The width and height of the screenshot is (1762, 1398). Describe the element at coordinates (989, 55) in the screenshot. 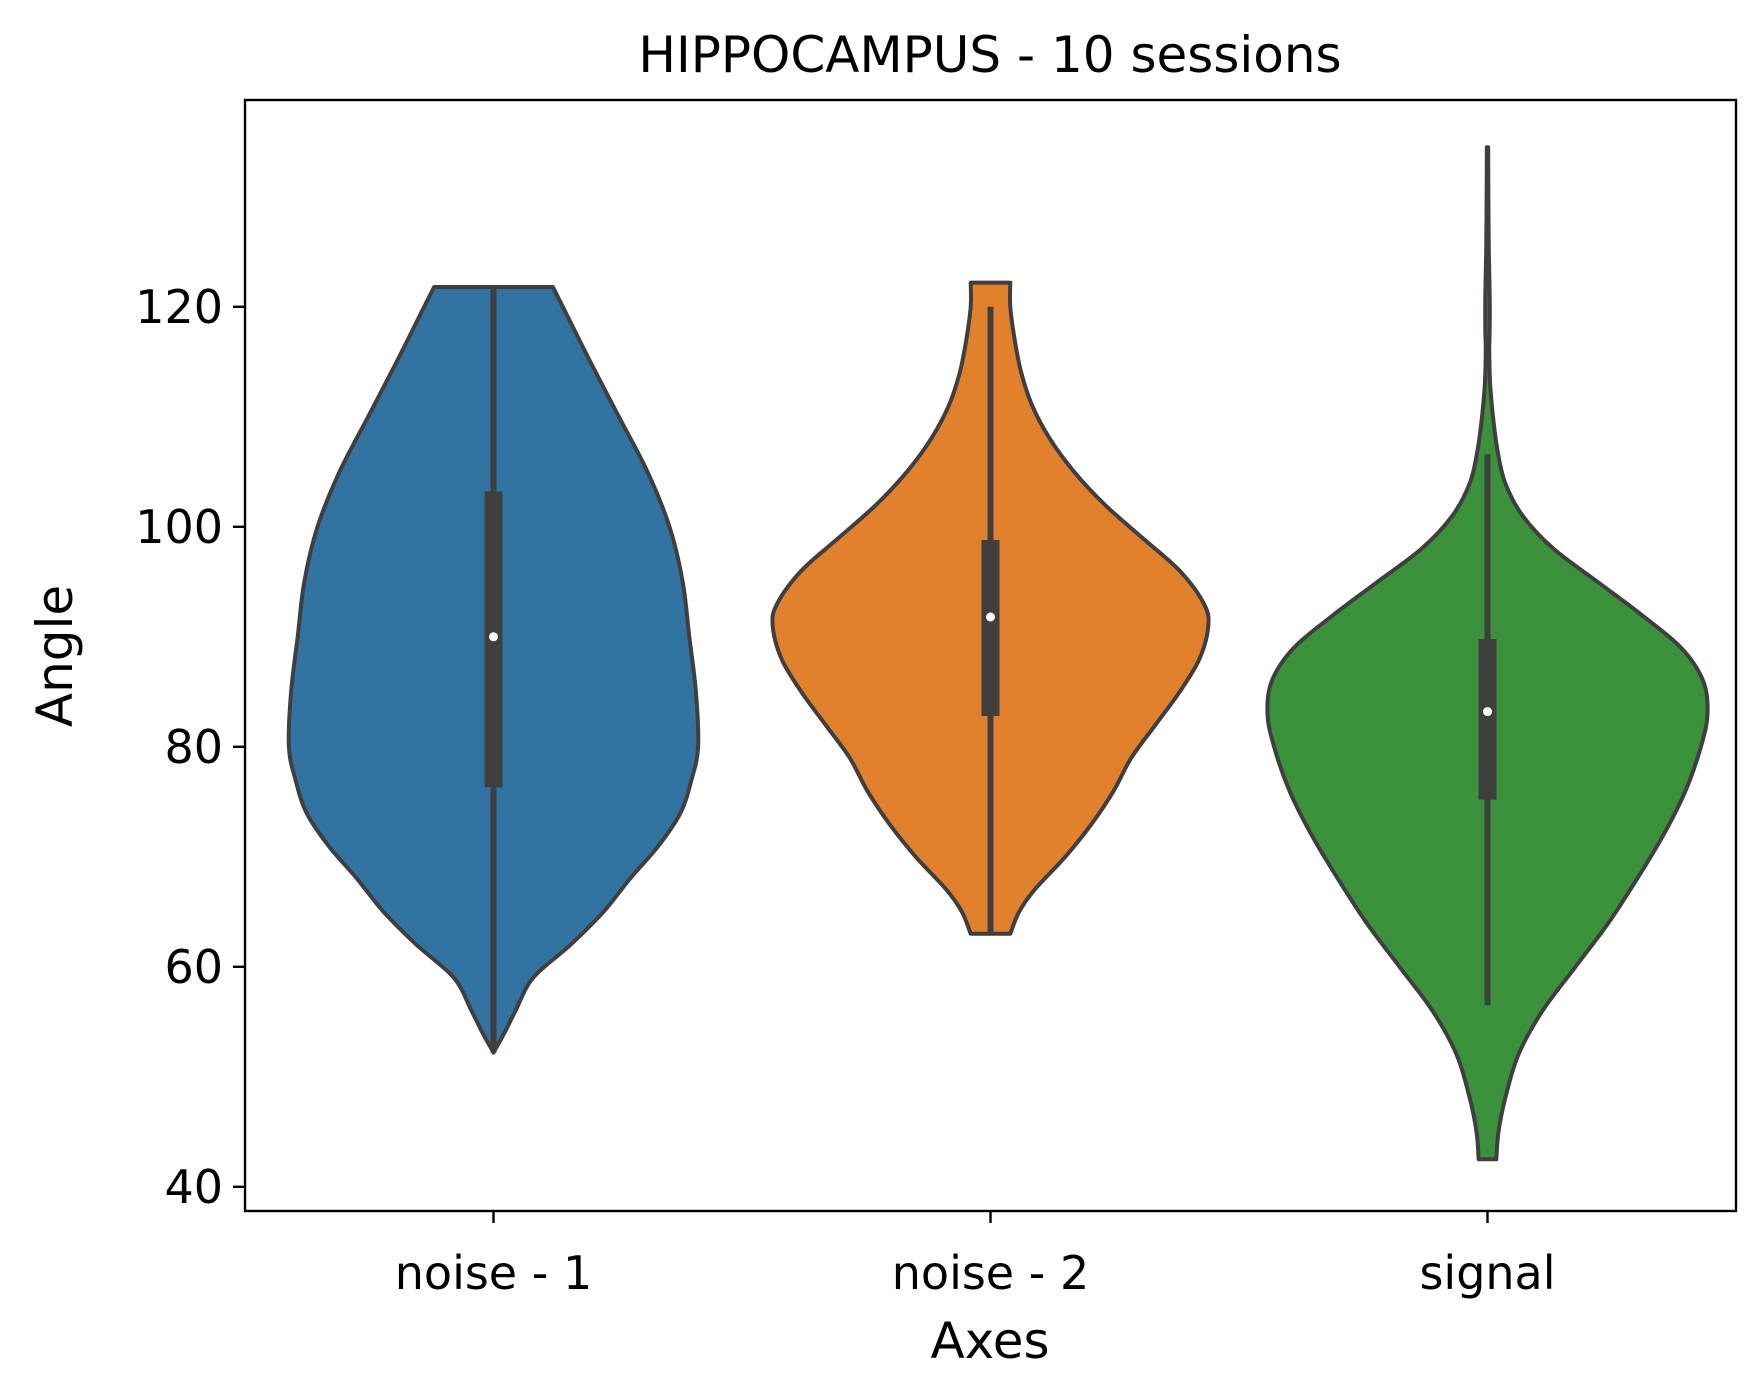

I see `chart-title: HIPPOCAMPUS - 10 sessions` at that location.